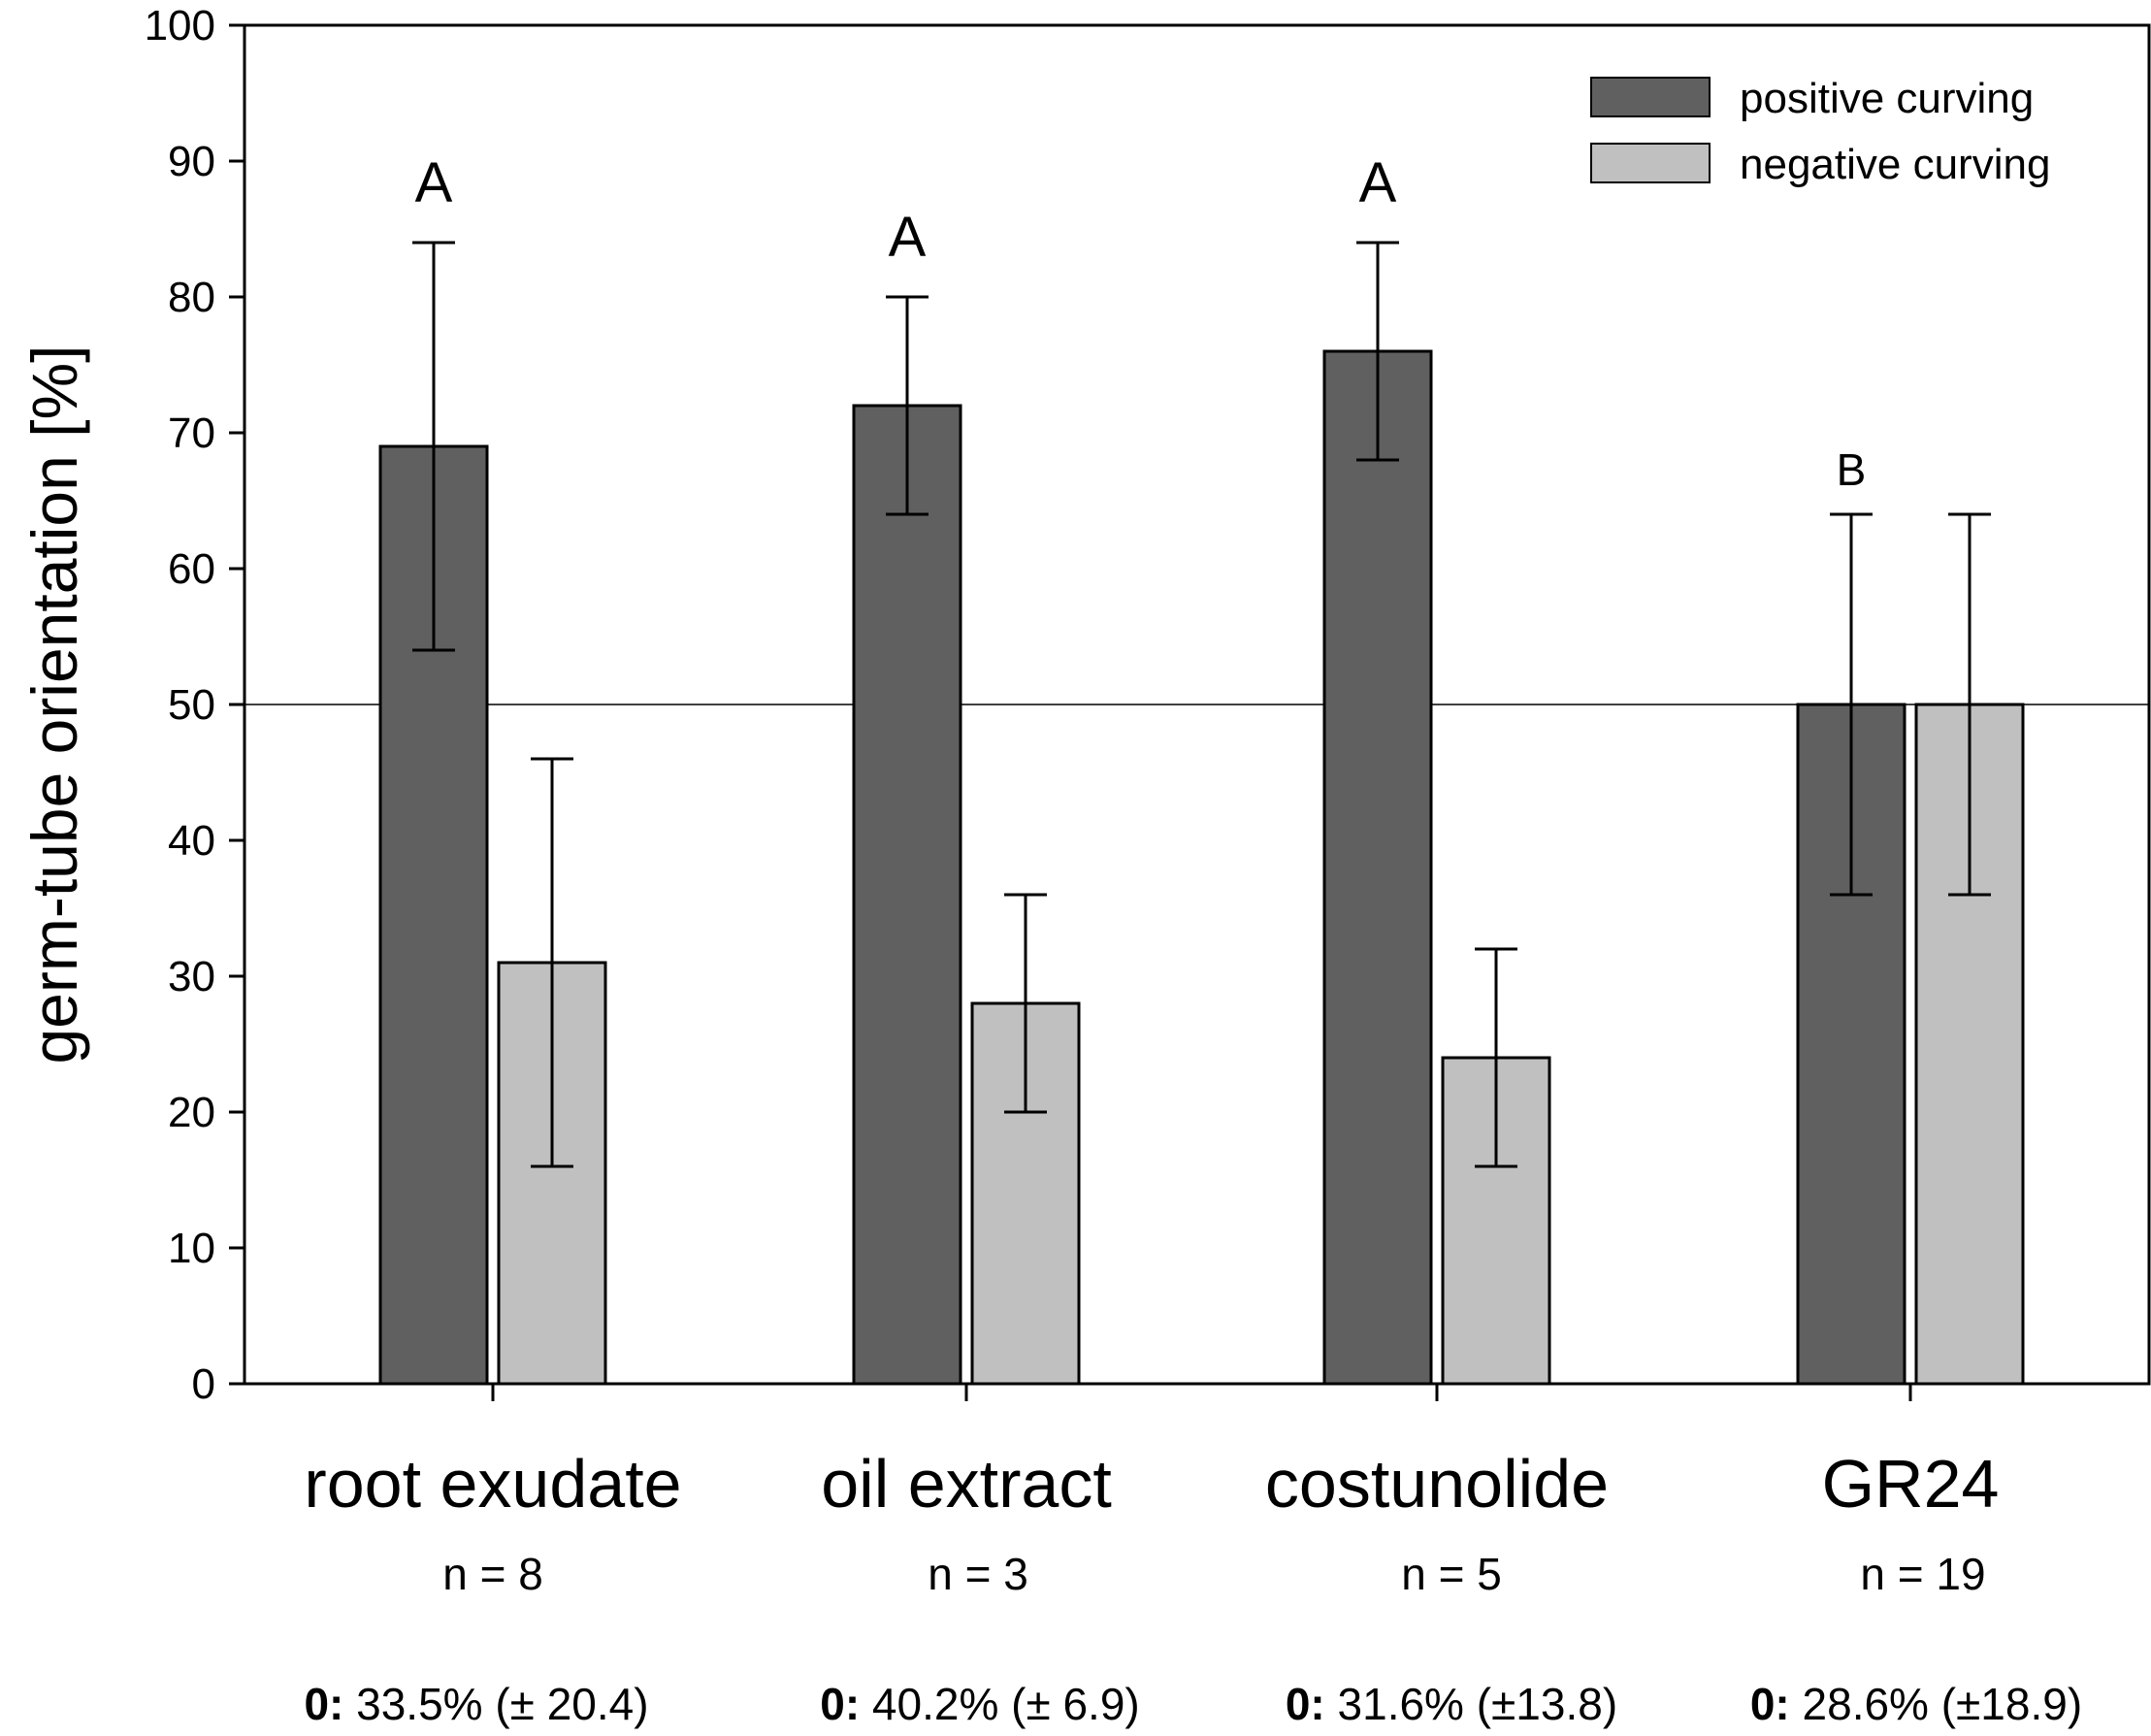  Describe the element at coordinates (54, 704) in the screenshot. I see `y-axis-title: germ-tube orientation [%]` at that location.